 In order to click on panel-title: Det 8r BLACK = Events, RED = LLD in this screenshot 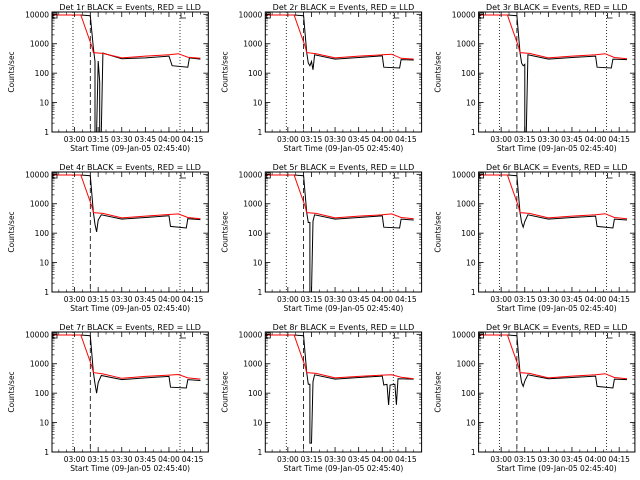, I will do `click(344, 327)`.